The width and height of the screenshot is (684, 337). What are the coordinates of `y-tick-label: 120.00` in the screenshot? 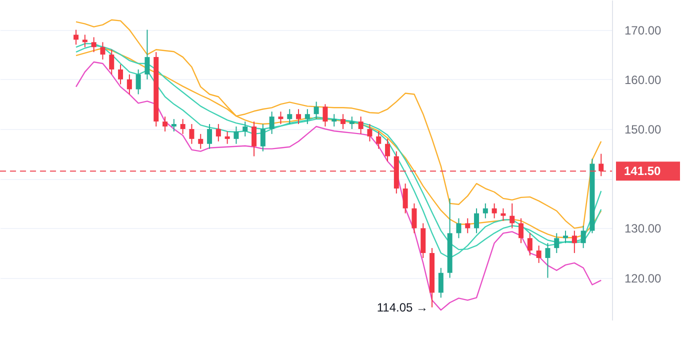 It's located at (643, 278).